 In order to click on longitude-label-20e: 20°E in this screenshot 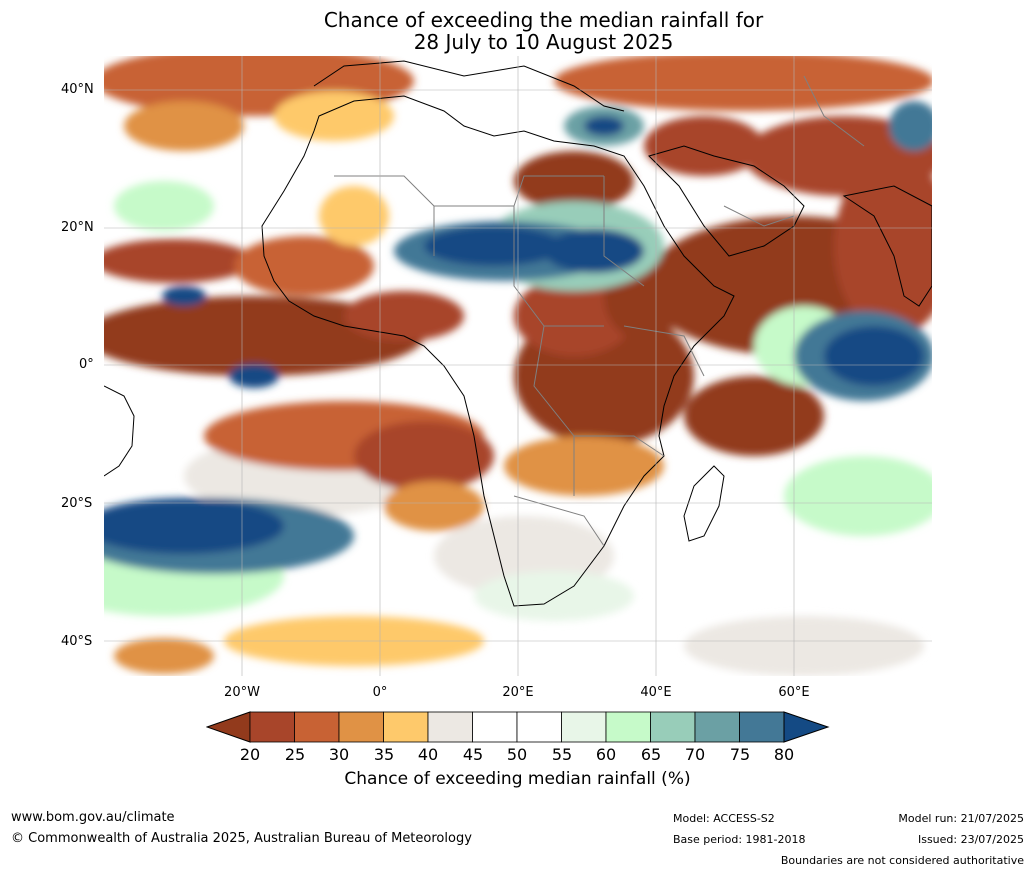, I will do `click(518, 692)`.